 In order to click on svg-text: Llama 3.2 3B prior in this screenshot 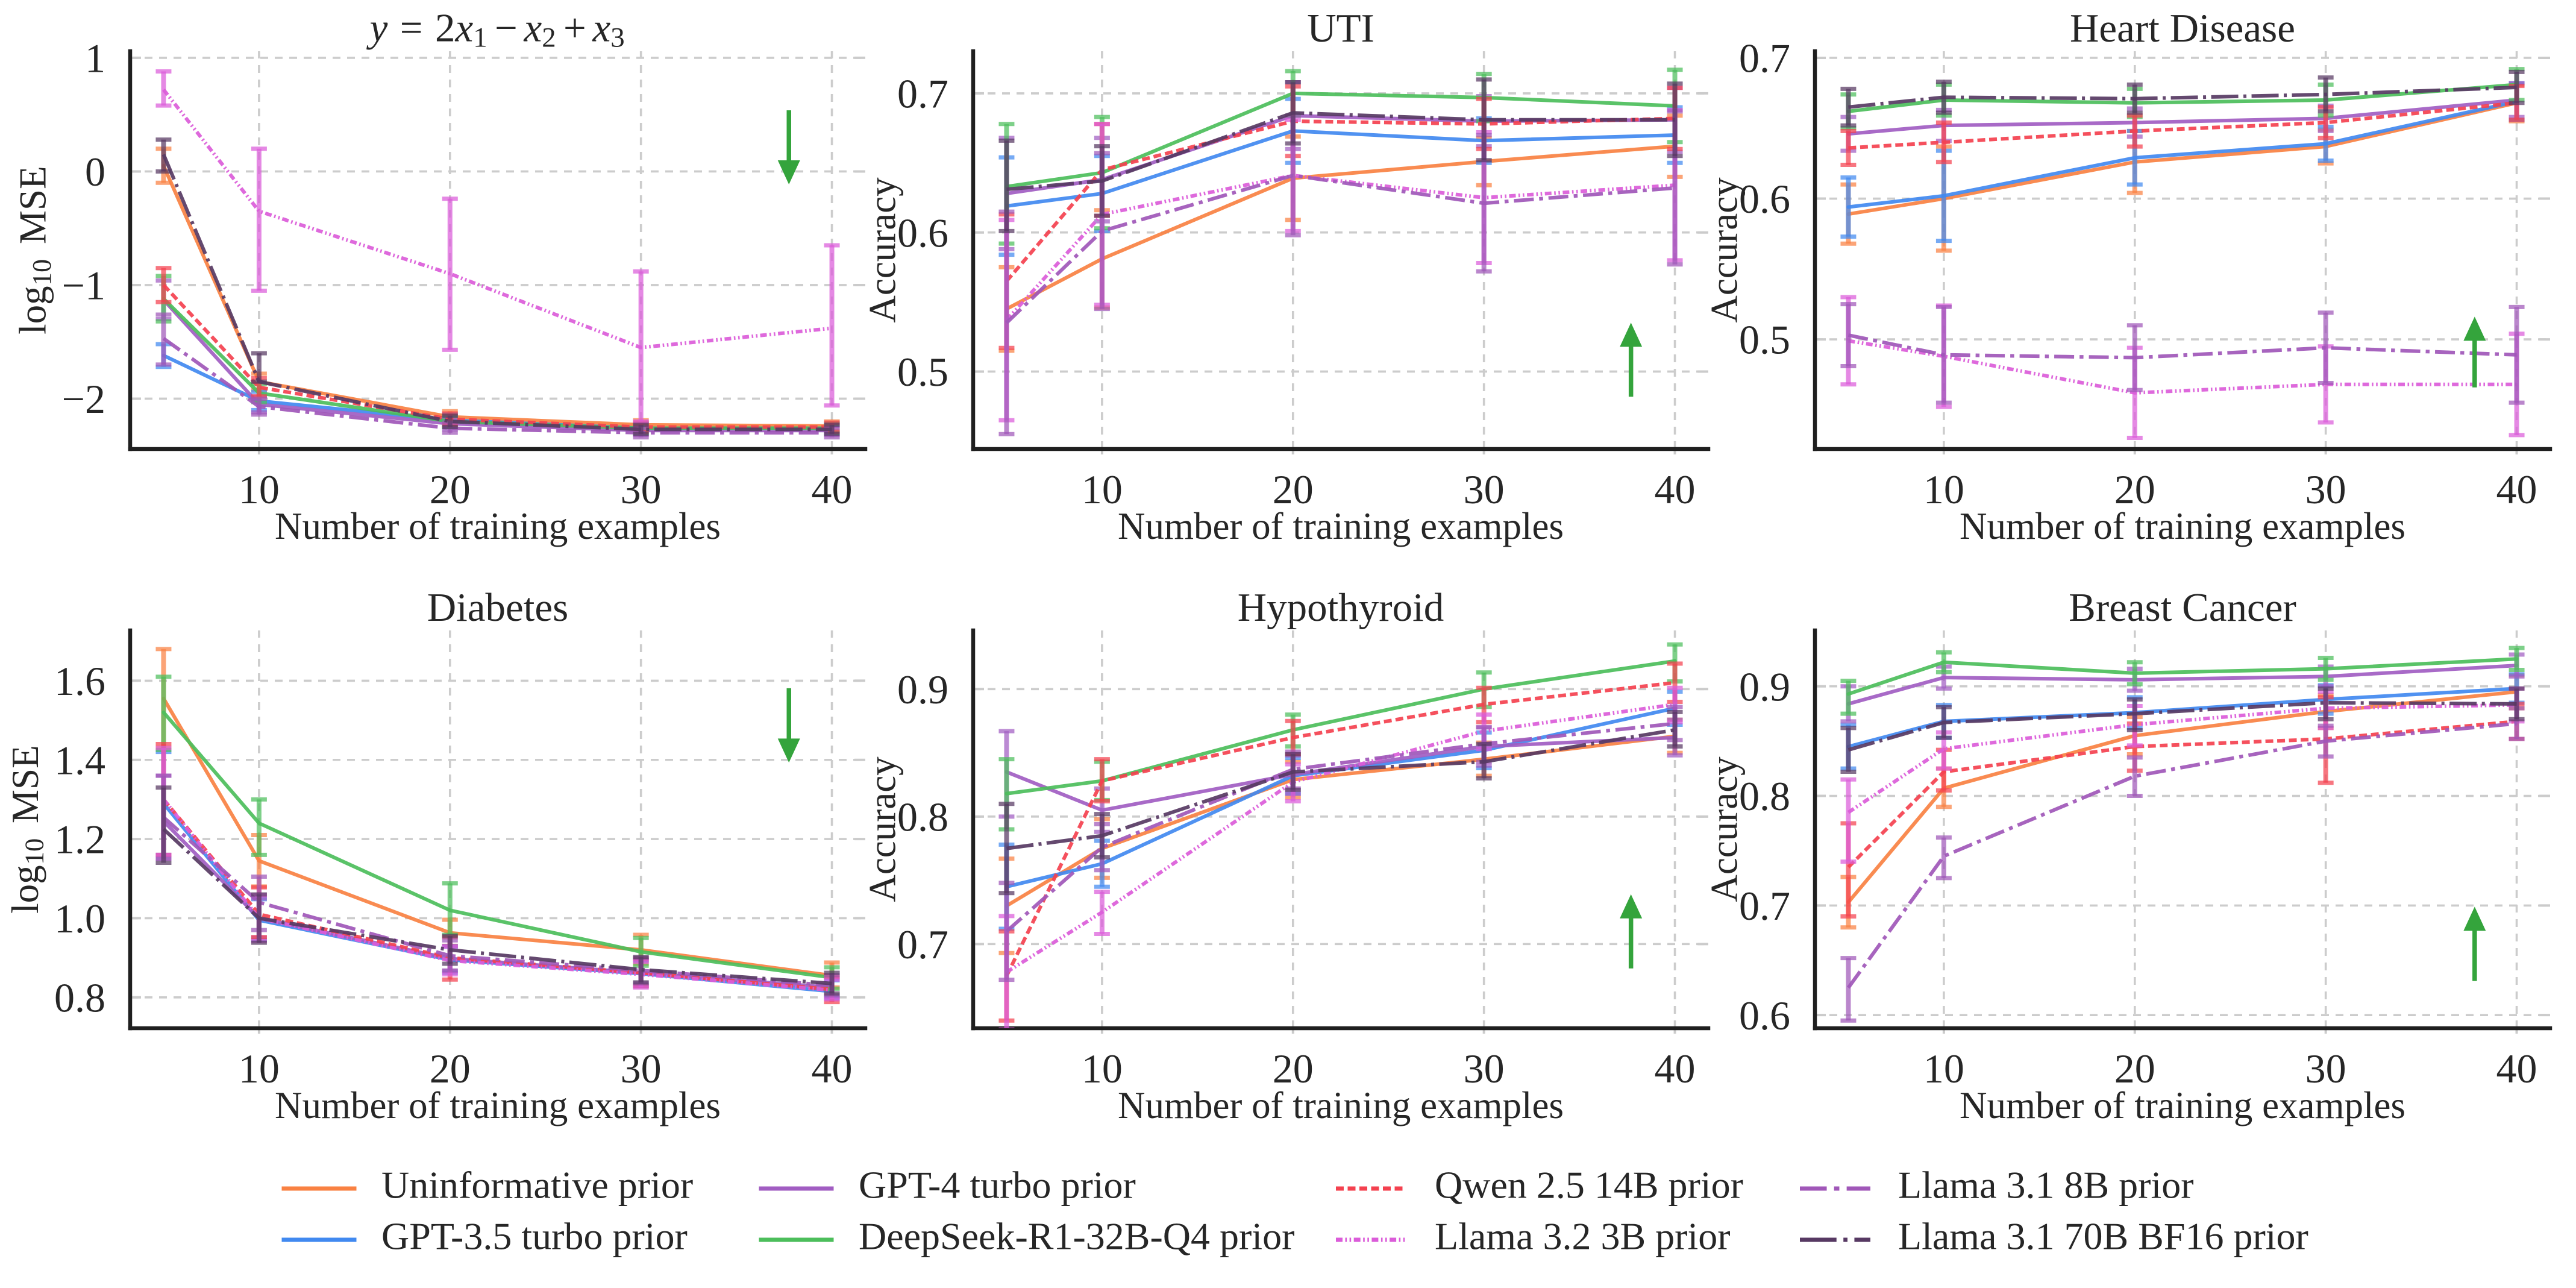, I will do `click(1583, 1235)`.